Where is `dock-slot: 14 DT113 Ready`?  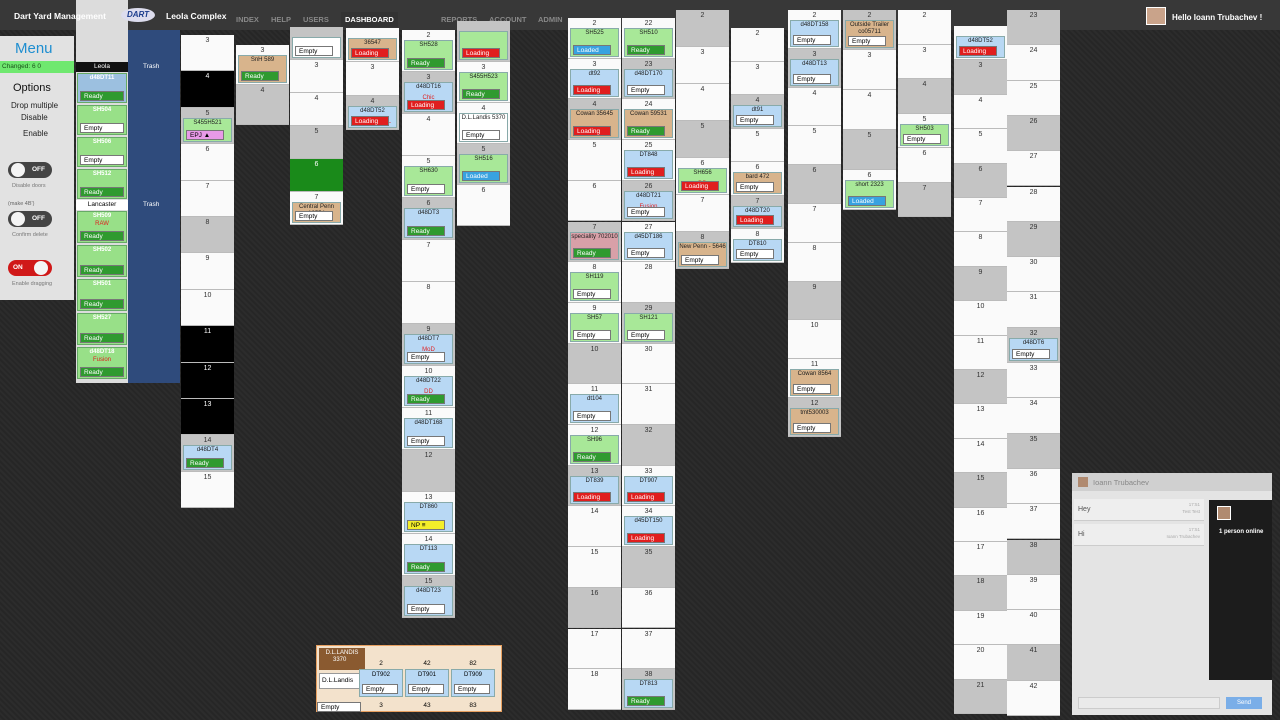
dock-slot: 14 DT113 Ready is located at coordinates (428, 555).